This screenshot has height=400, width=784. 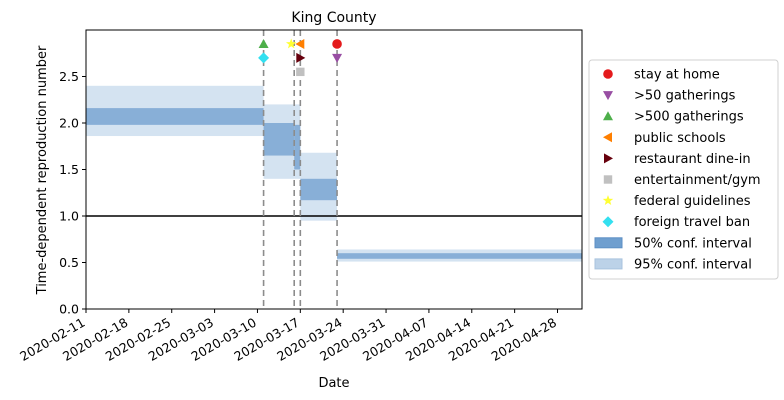 What do you see at coordinates (692, 201) in the screenshot?
I see `legend-label-6: federal guidelines` at bounding box center [692, 201].